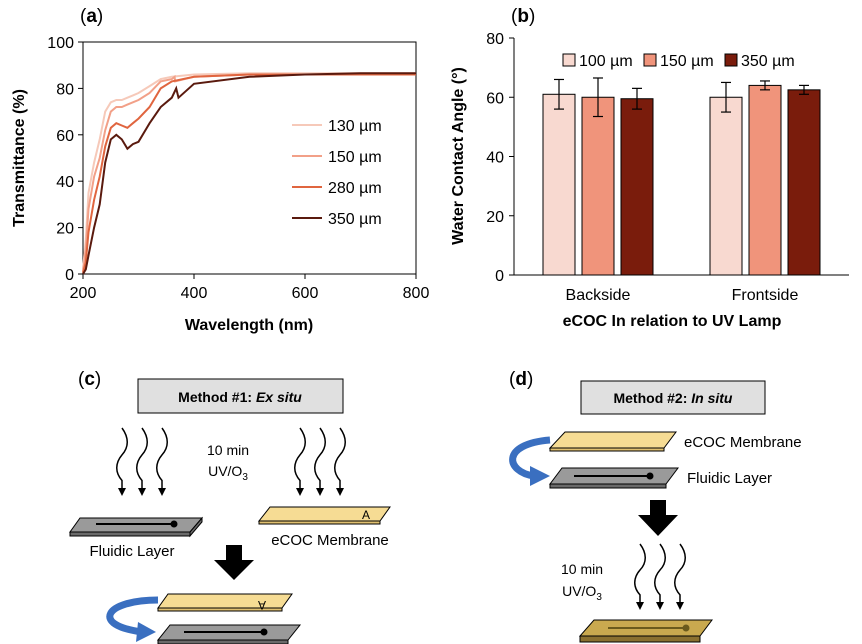 Image resolution: width=862 pixels, height=644 pixels. Describe the element at coordinates (582, 593) in the screenshot. I see `d-uv-ozone-label: UV/O3` at that location.